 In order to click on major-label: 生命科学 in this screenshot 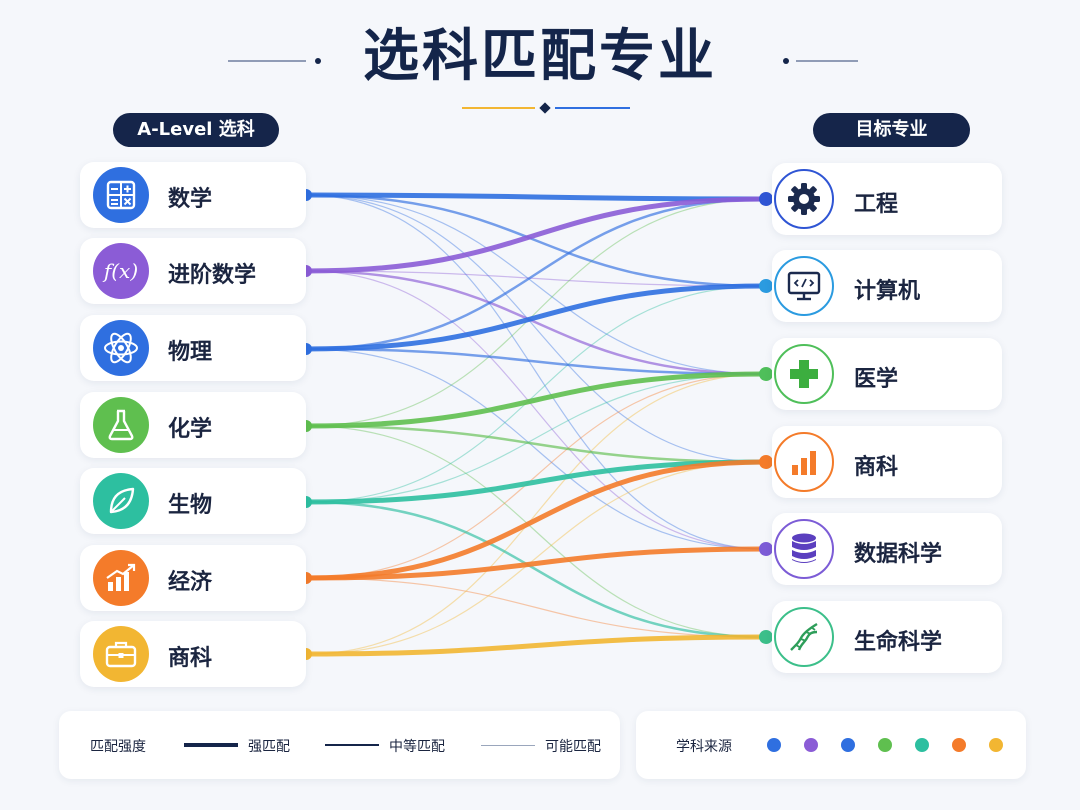, I will do `click(898, 642)`.